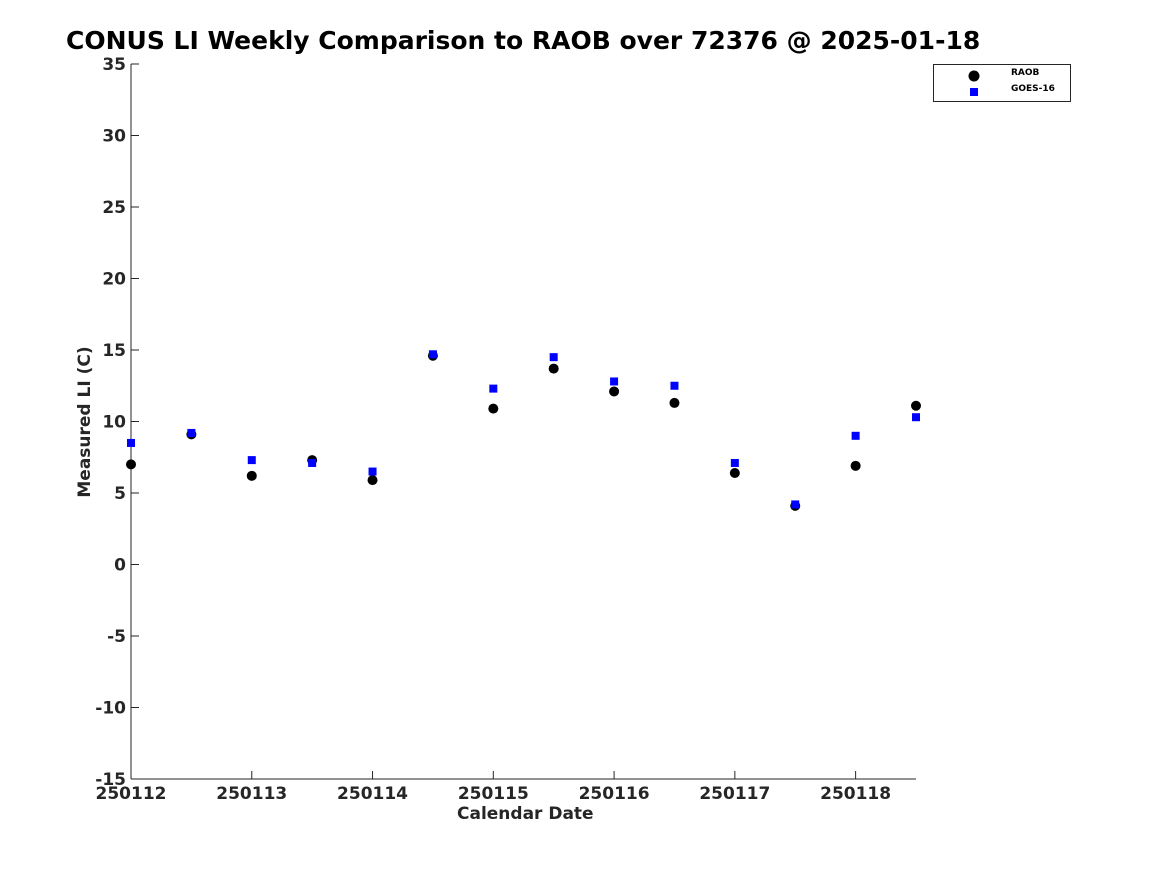 This screenshot has width=1167, height=875. What do you see at coordinates (114, 423) in the screenshot?
I see `y-tick-label: 10` at bounding box center [114, 423].